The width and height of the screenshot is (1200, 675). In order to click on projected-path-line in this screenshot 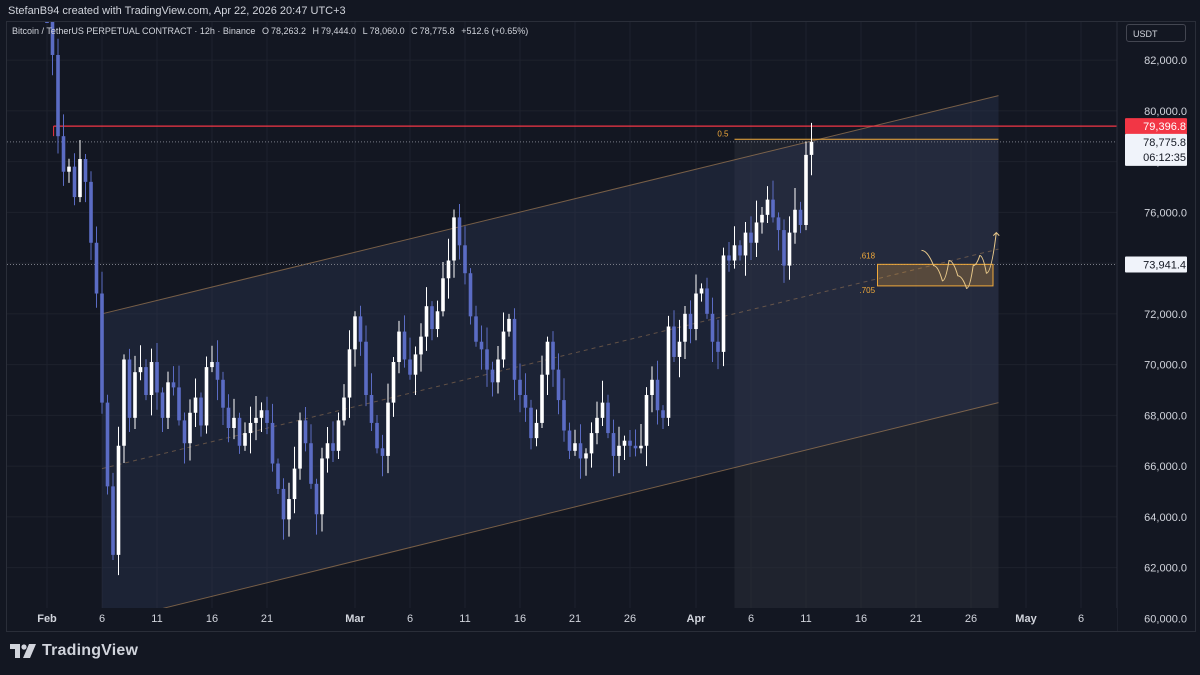, I will do `click(959, 260)`.